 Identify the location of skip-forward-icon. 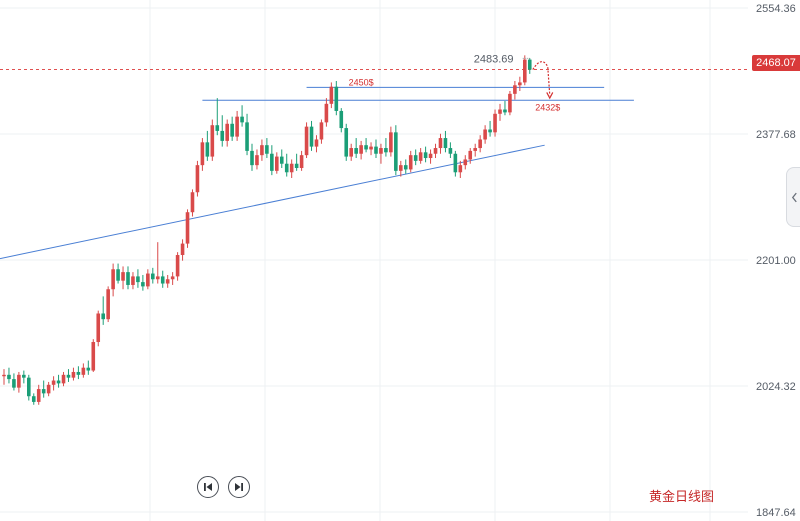
(239, 487).